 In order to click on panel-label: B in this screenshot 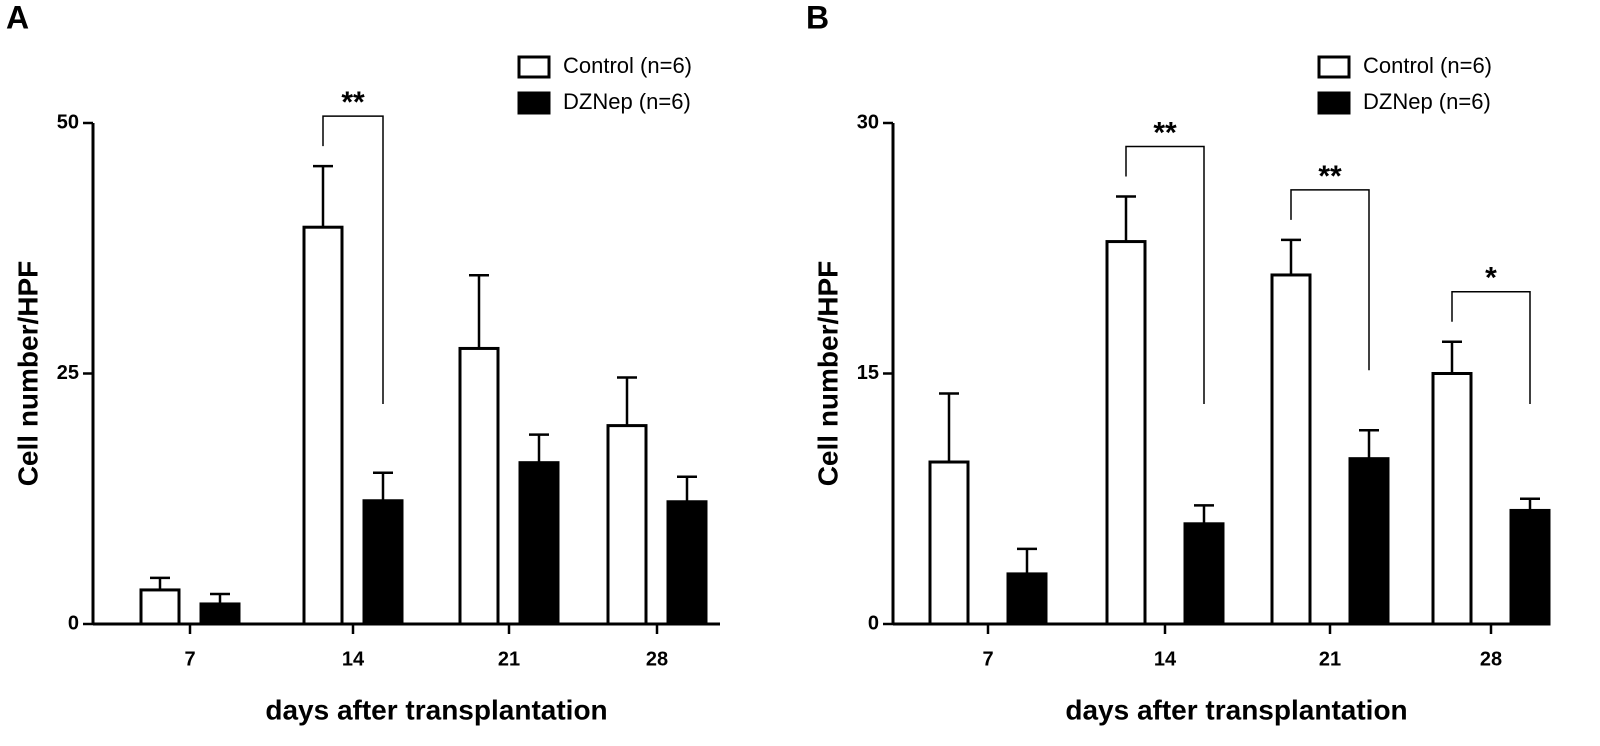, I will do `click(817, 17)`.